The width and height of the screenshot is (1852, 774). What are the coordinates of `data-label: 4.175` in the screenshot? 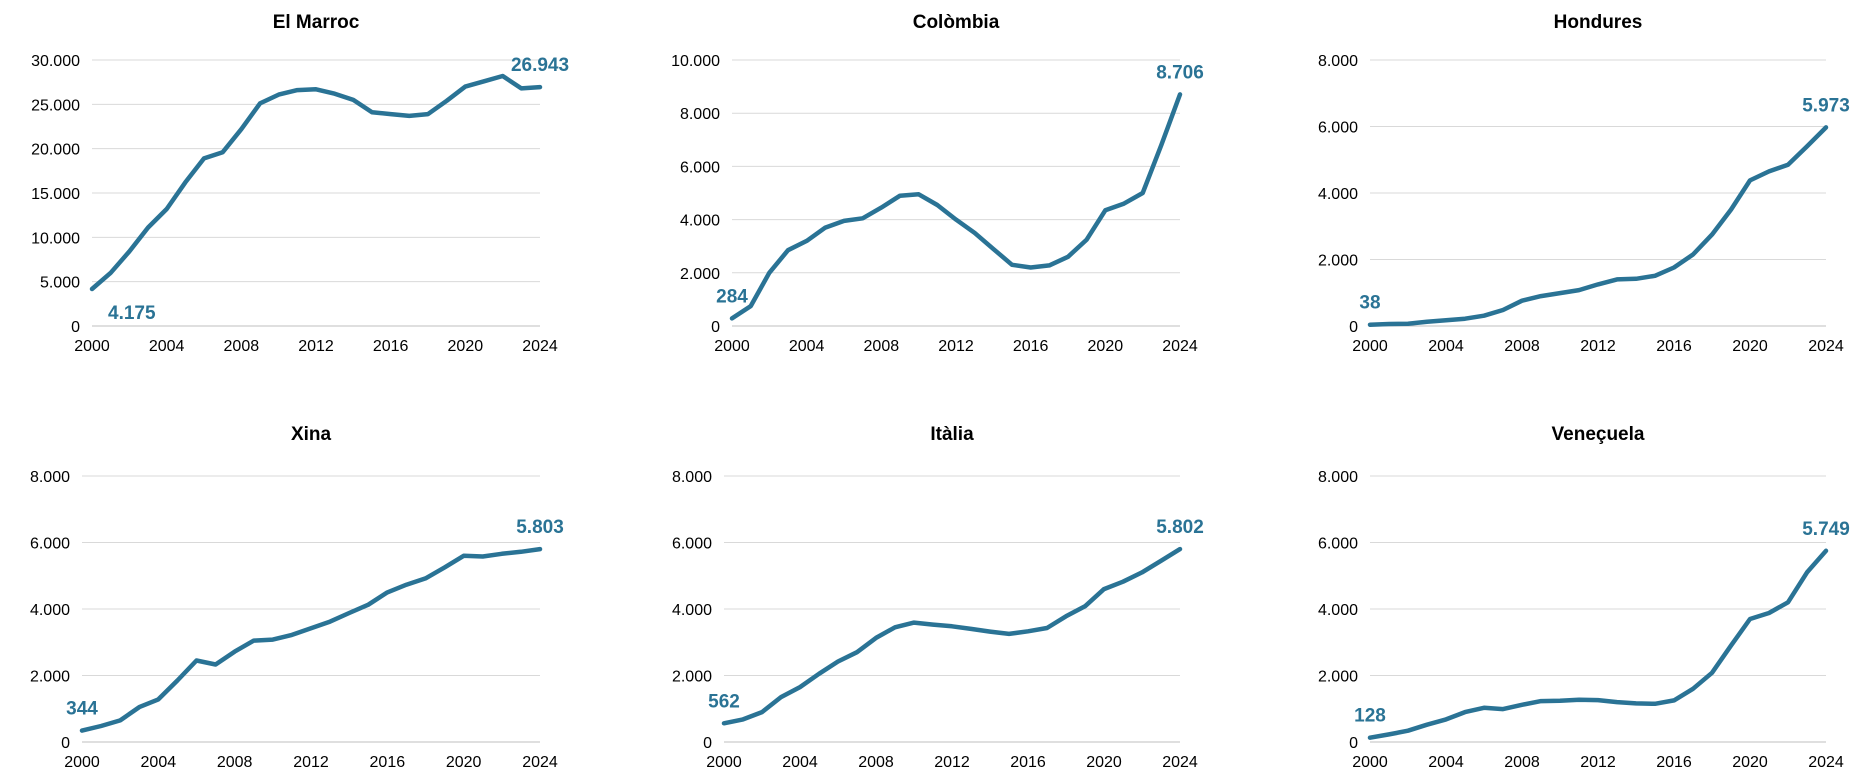 It's located at (132, 313).